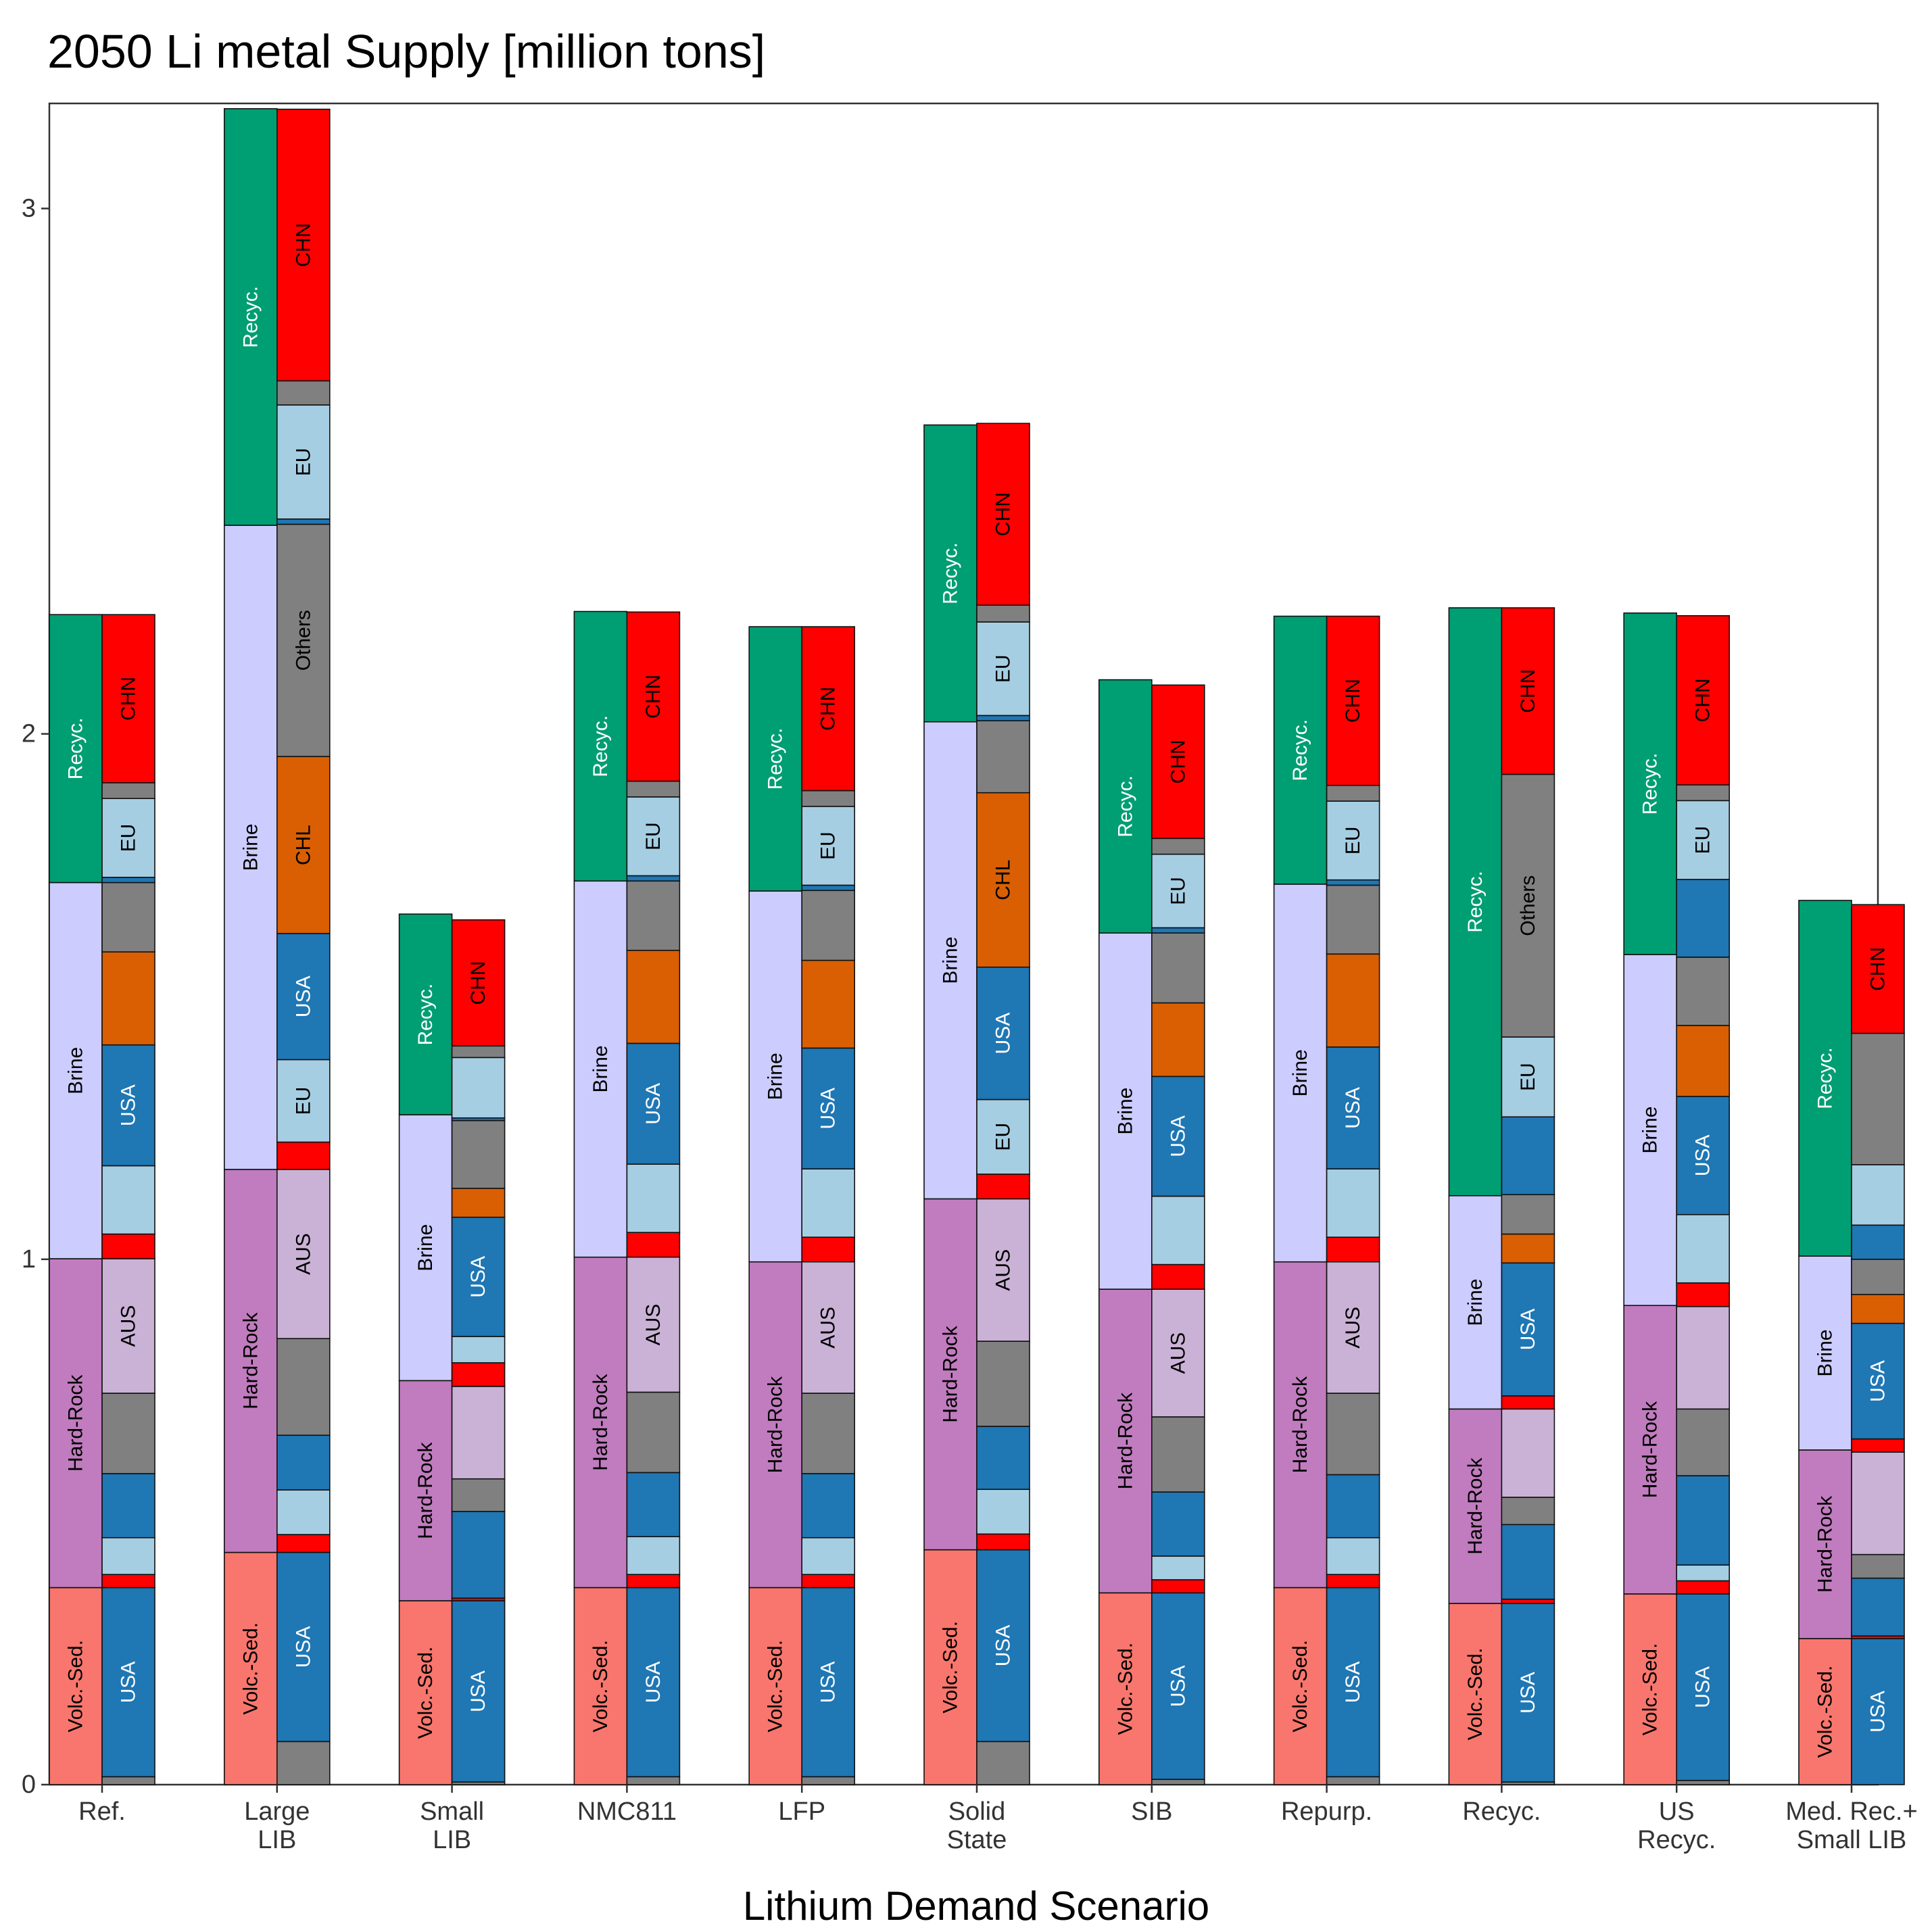  What do you see at coordinates (452, 1826) in the screenshot?
I see `x-tick-label-2: Small LIB` at bounding box center [452, 1826].